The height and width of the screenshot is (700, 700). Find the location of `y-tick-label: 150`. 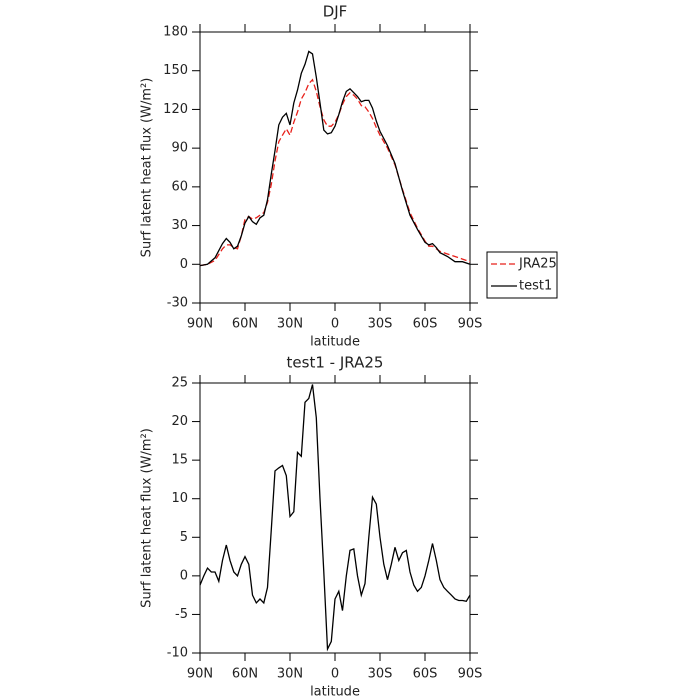

y-tick-label: 150 is located at coordinates (175, 70).